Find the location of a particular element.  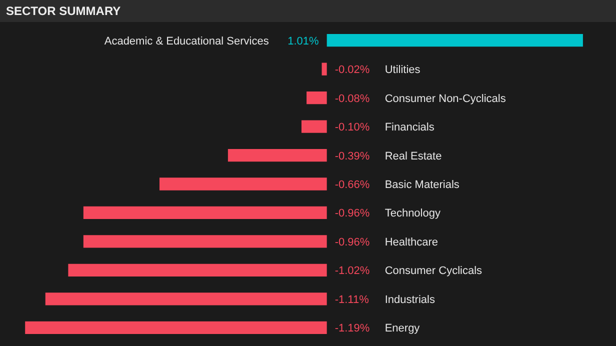

y-tick-label: Utilities is located at coordinates (402, 70).